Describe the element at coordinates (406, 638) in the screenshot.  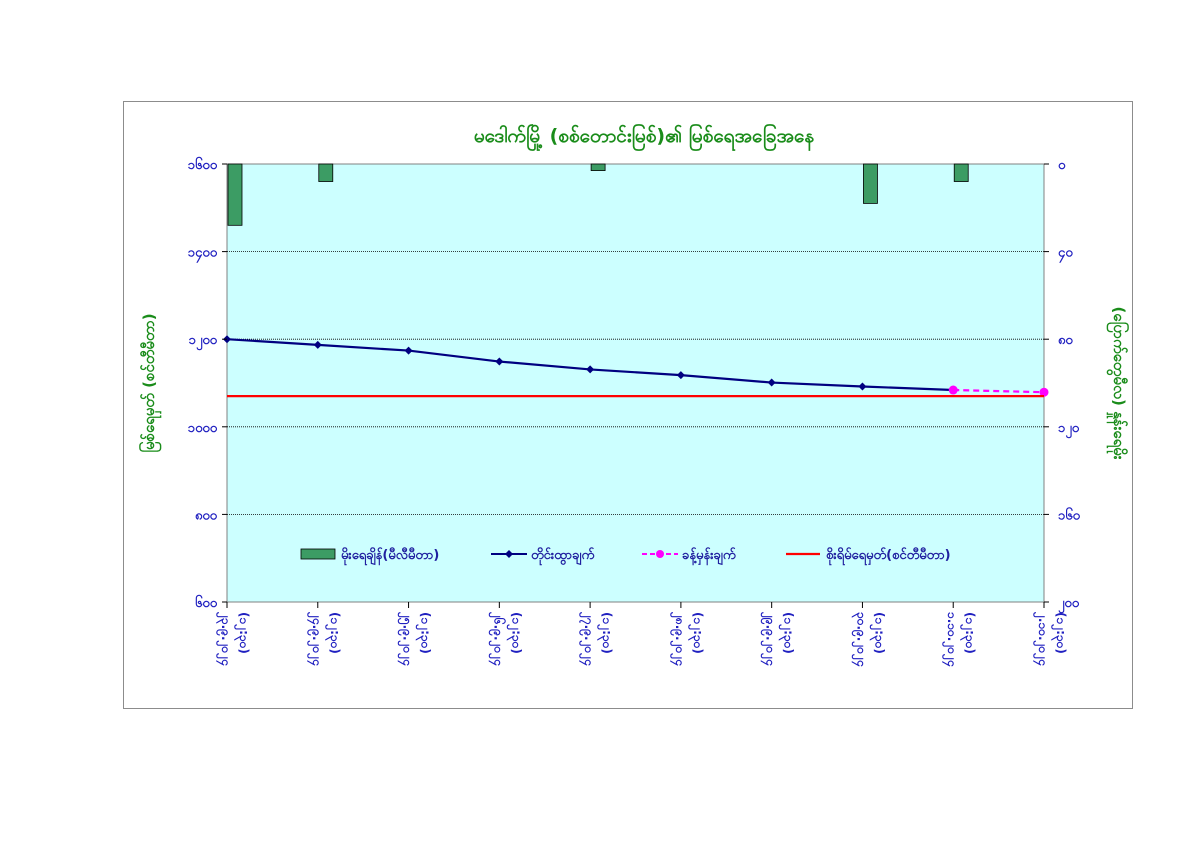
I see `x-tick-label-date: ၂၅.၉.၂၀၂၄` at that location.